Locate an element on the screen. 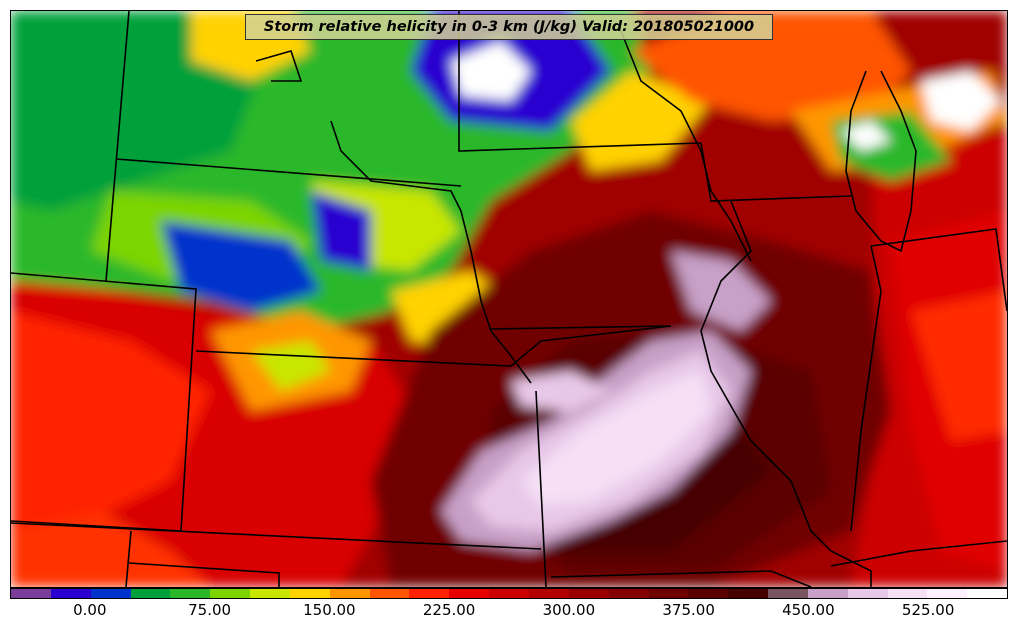 The width and height of the screenshot is (1018, 633). colorbar-tick-label: 300.00 is located at coordinates (569, 610).